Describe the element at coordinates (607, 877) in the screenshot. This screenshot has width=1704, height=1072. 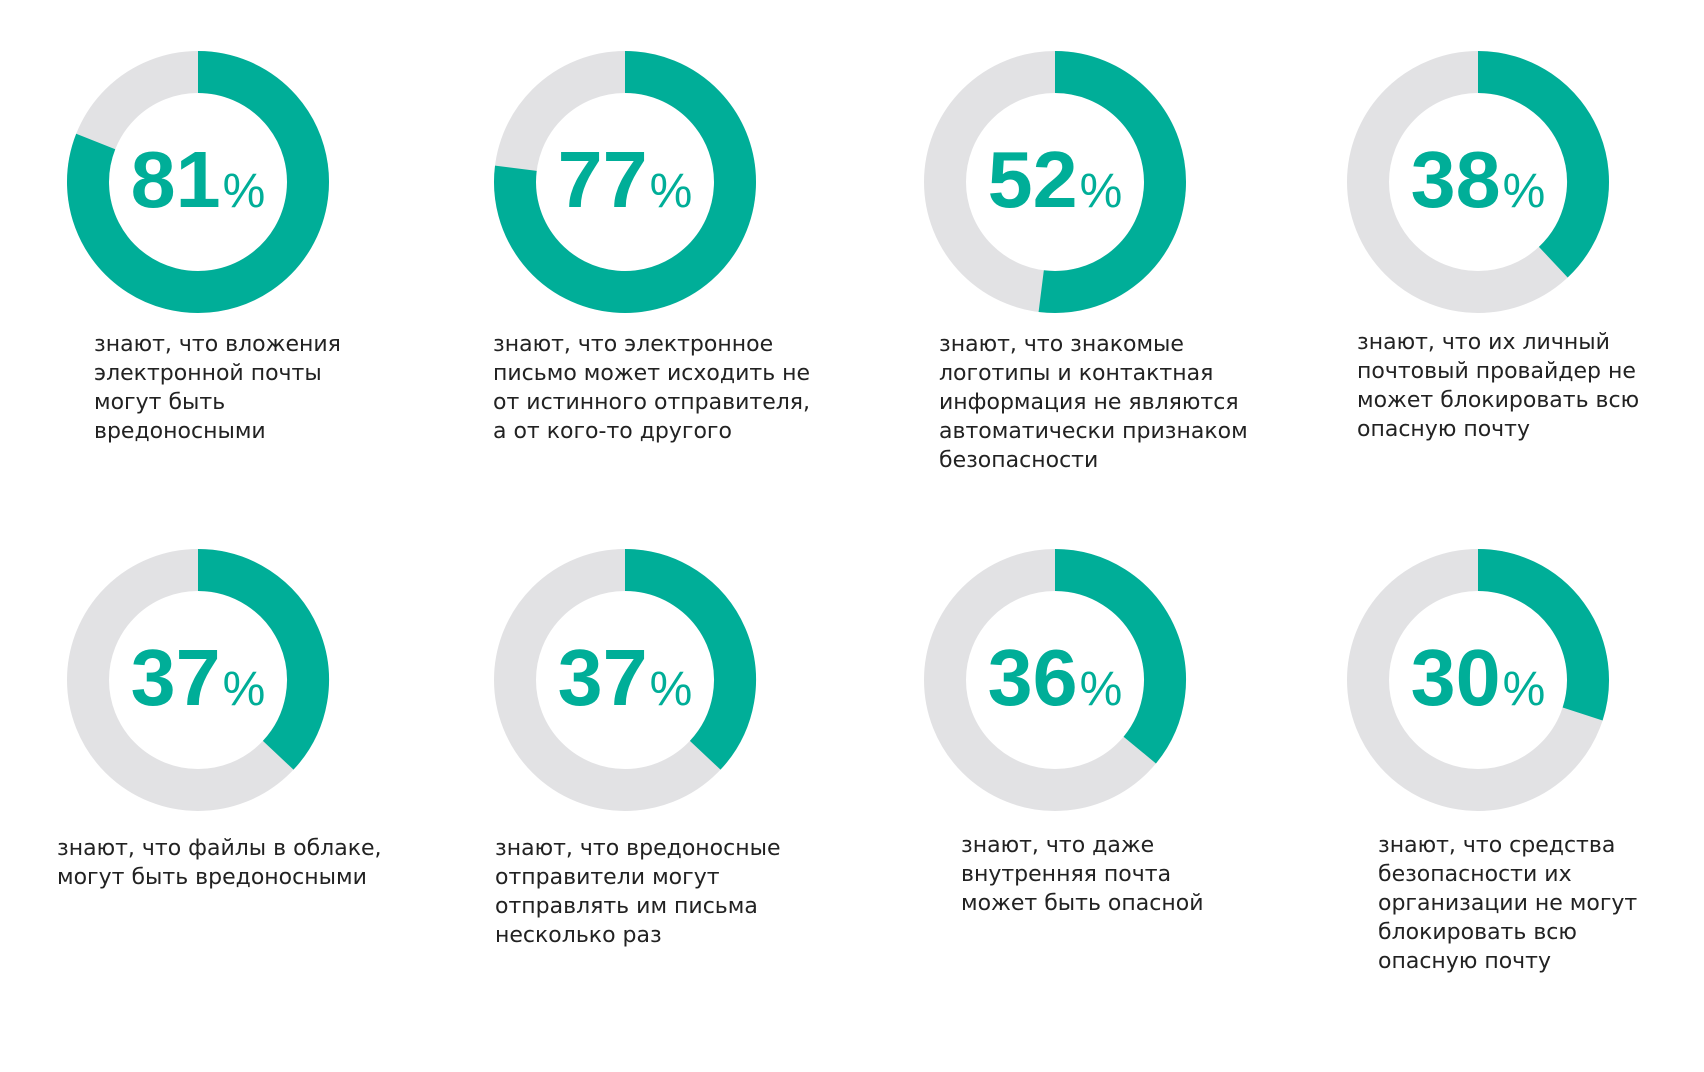
I see `caption-line: отправители могут` at that location.